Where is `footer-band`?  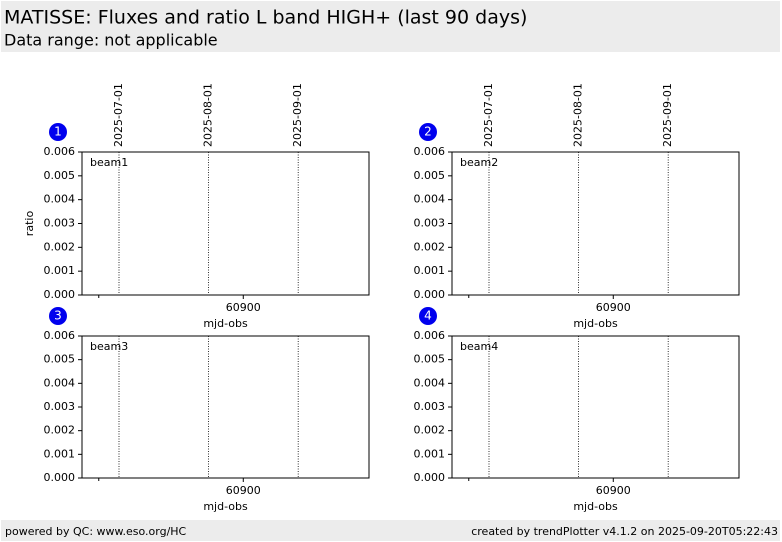
footer-band is located at coordinates (390, 530).